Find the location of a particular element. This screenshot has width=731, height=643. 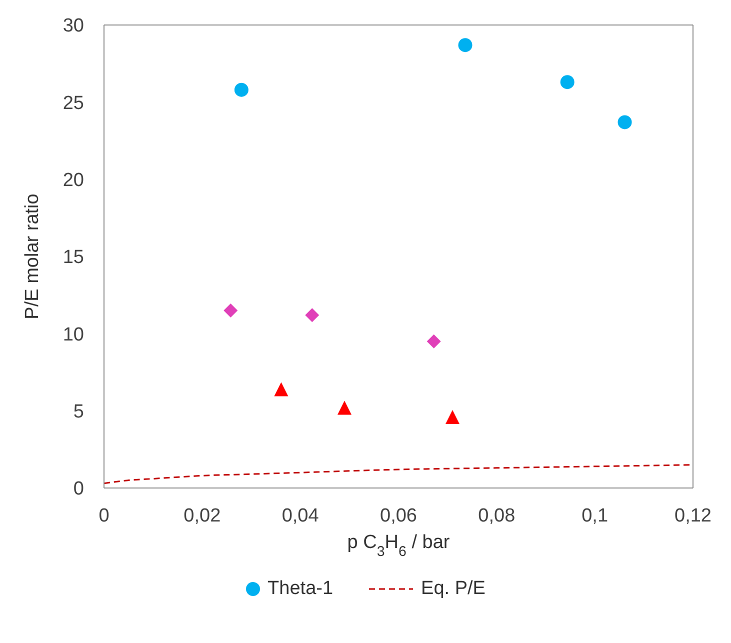

y-tick-label: 15 is located at coordinates (73, 257).